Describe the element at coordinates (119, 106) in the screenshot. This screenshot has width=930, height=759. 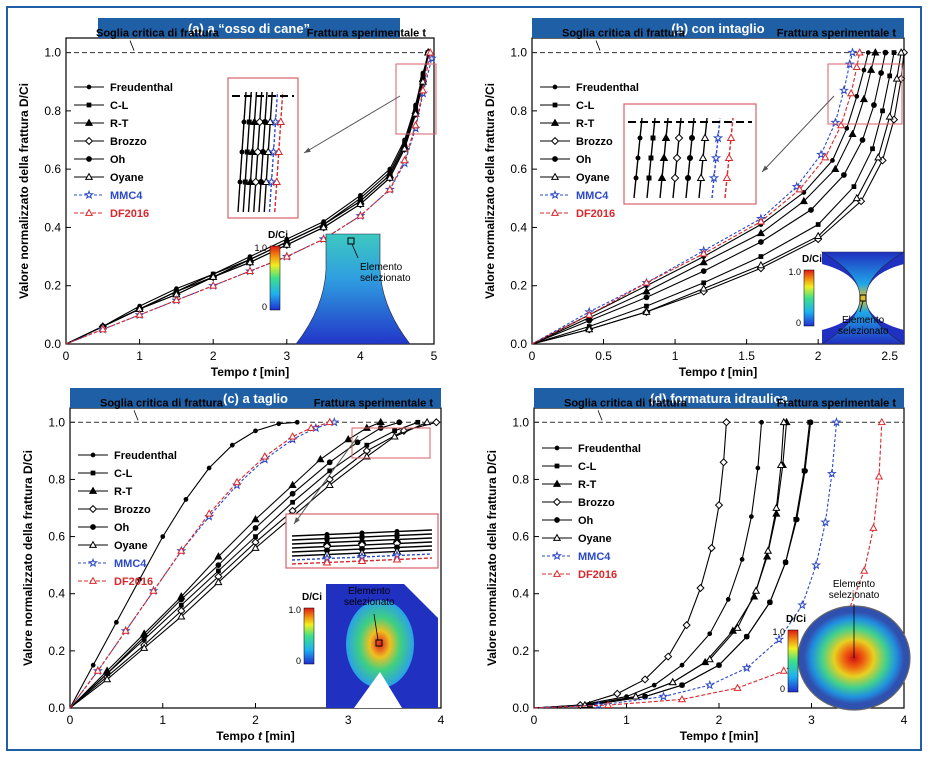
I see `legend-label: C-L` at that location.